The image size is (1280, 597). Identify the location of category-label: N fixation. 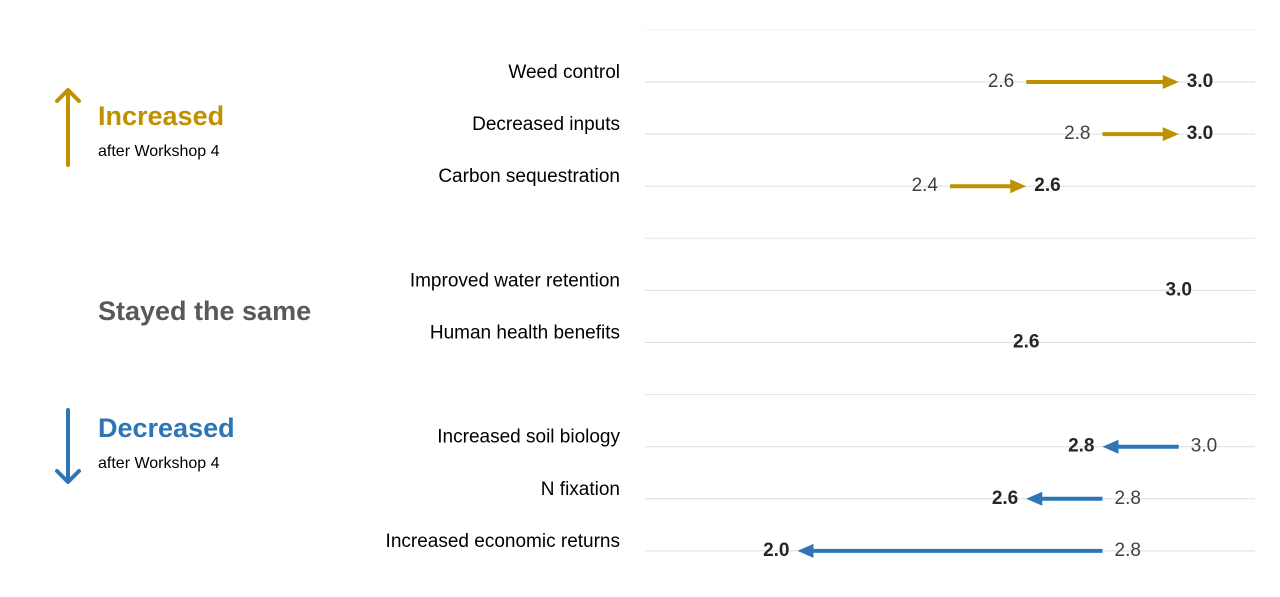
(580, 489).